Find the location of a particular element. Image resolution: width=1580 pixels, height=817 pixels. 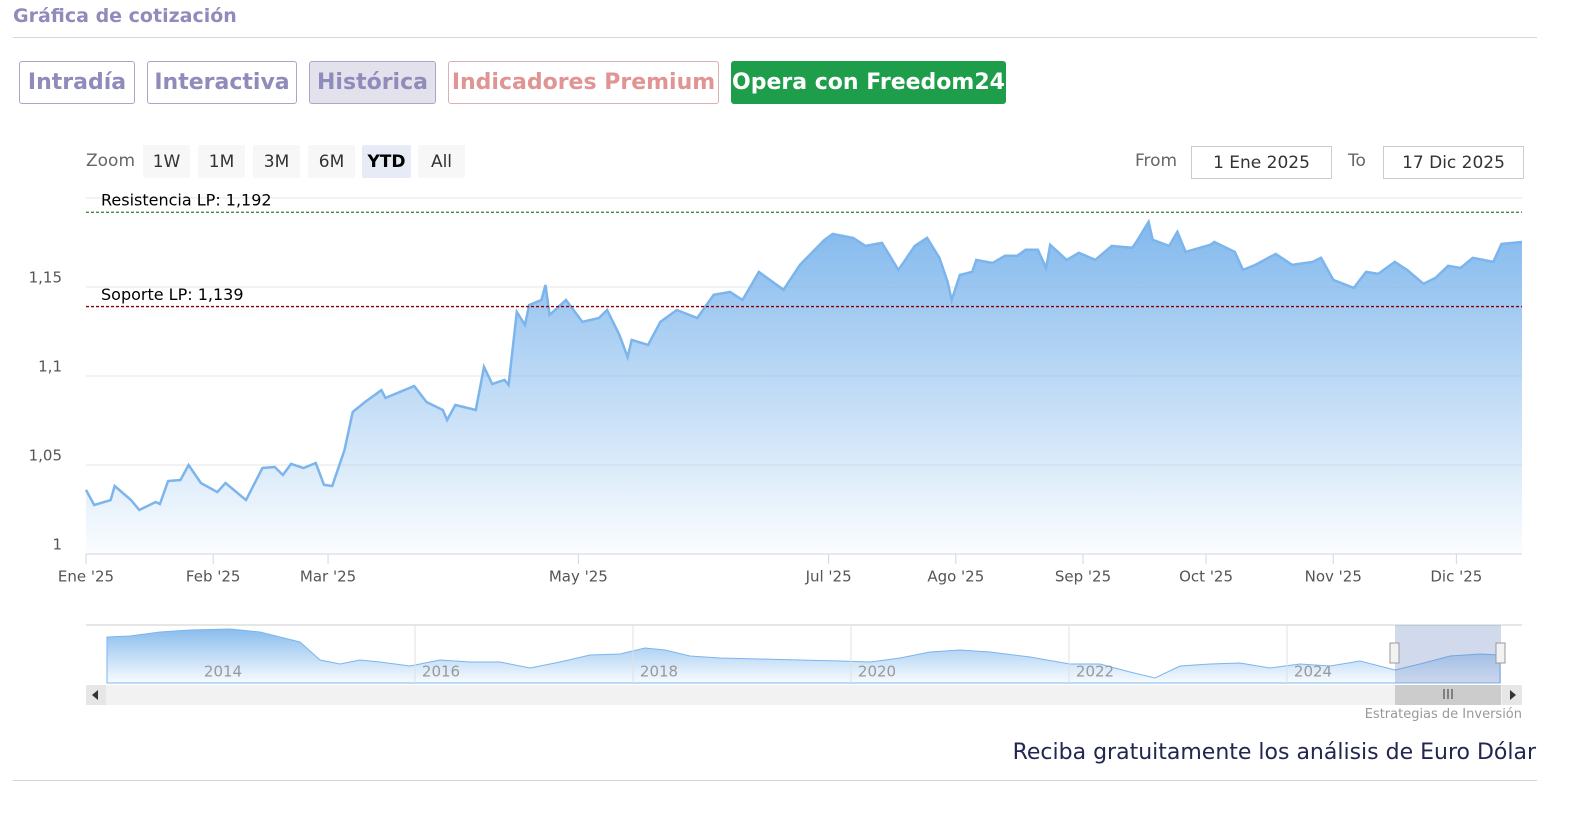

x-tick-label: Feb '25 is located at coordinates (213, 577).